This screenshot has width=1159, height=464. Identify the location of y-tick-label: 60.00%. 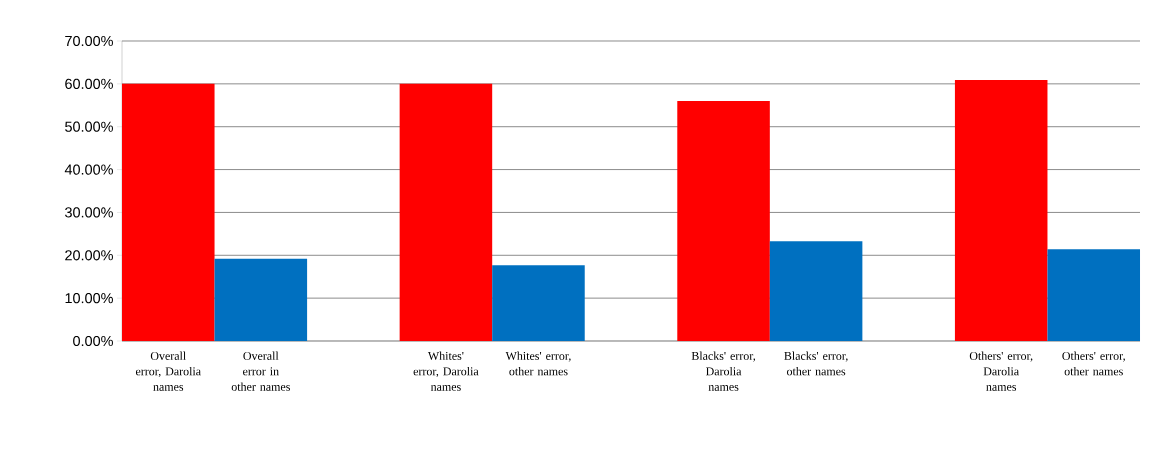
(89, 83).